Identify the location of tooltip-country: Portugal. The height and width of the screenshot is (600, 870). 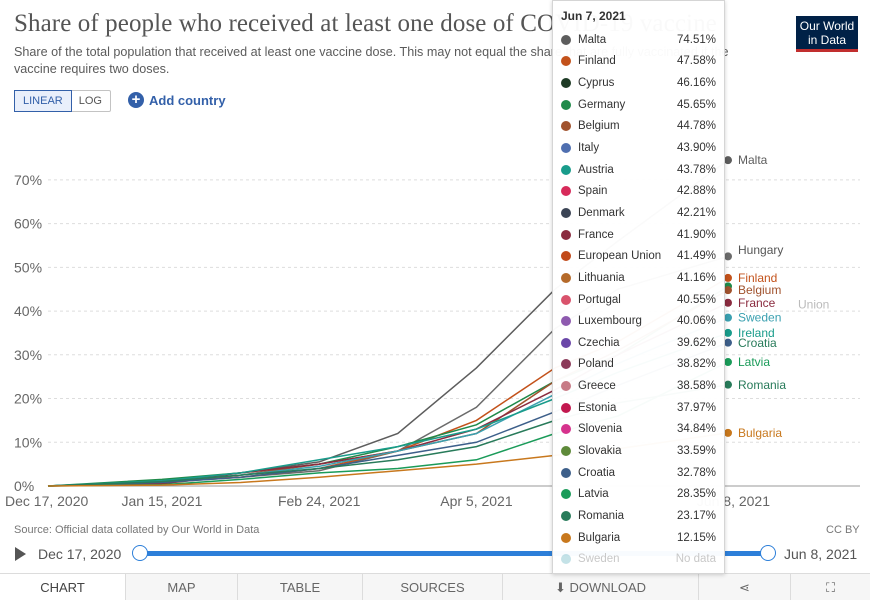
(599, 299).